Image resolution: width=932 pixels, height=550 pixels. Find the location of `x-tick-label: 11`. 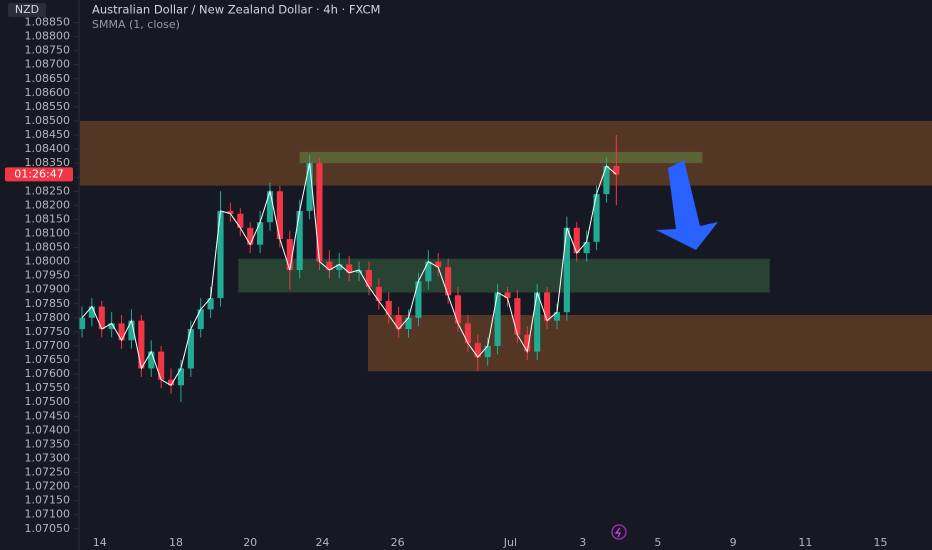

x-tick-label: 11 is located at coordinates (805, 542).